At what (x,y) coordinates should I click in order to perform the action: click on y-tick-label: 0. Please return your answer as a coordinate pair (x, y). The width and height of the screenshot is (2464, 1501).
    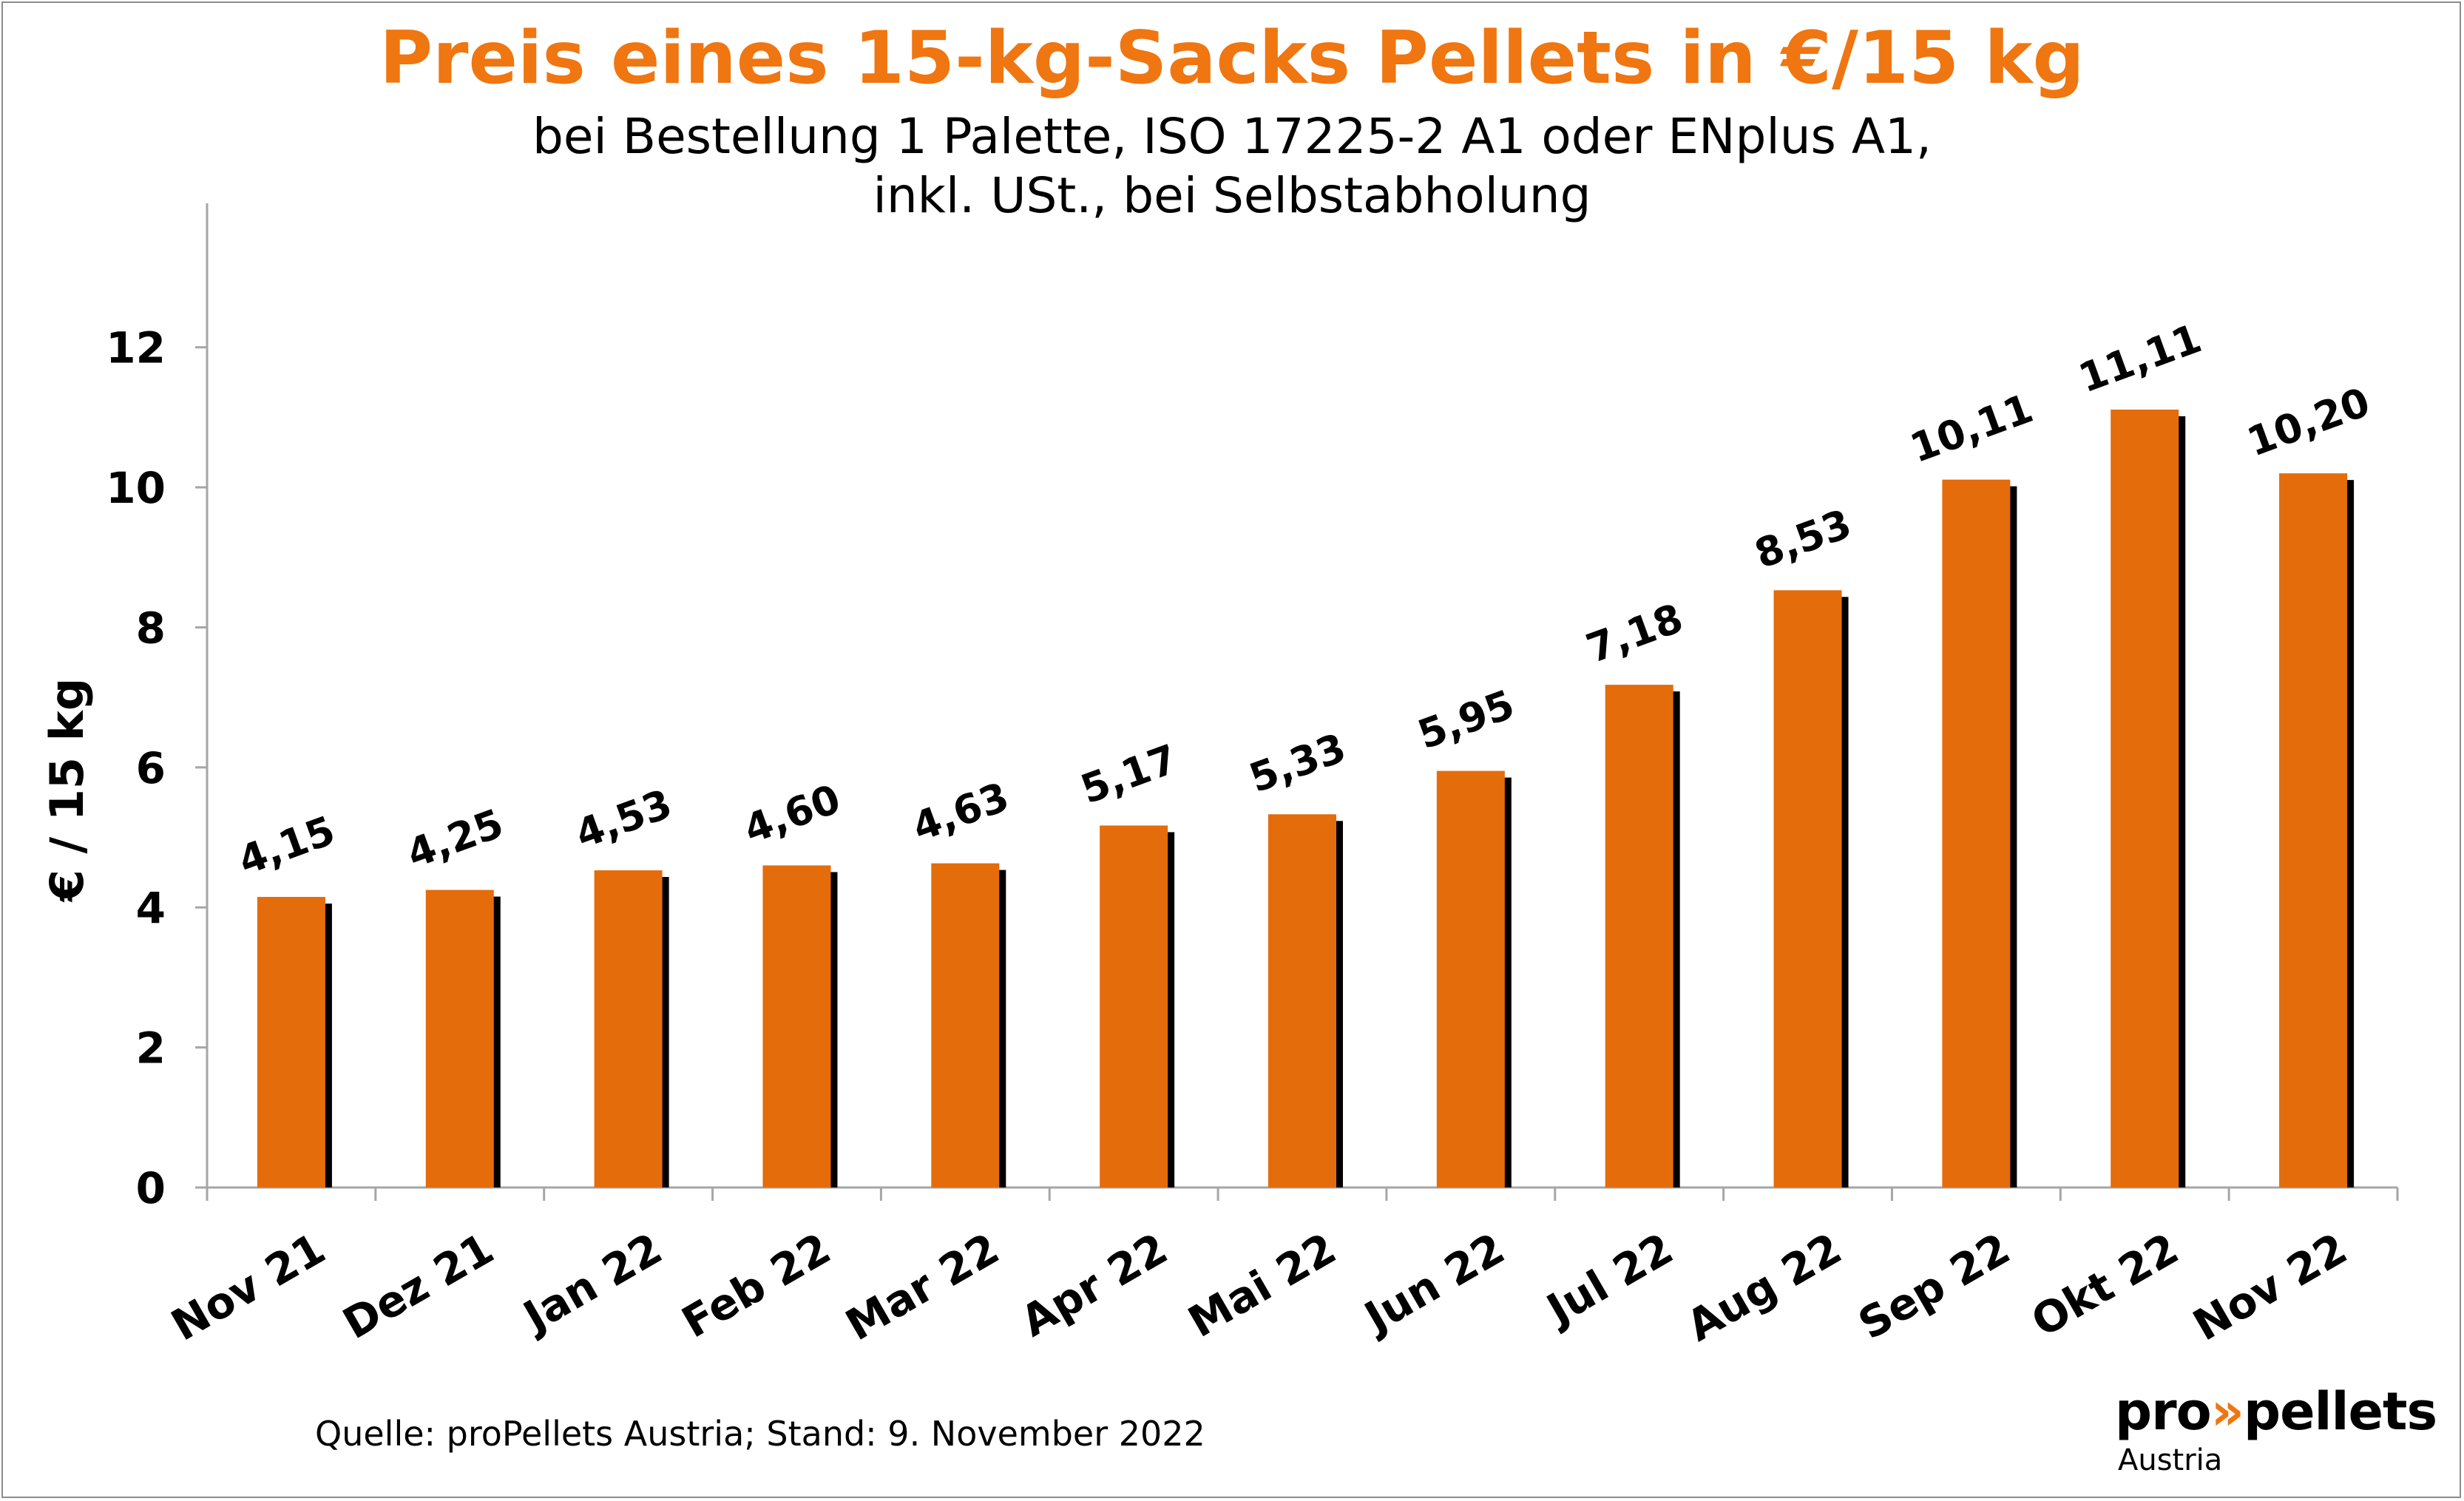
    Looking at the image, I should click on (151, 1188).